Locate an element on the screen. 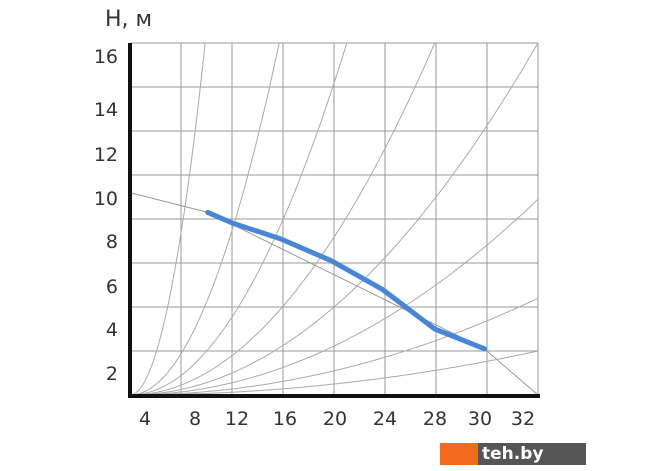 This screenshot has height=471, width=670. x-tick-label: 24 is located at coordinates (385, 419).